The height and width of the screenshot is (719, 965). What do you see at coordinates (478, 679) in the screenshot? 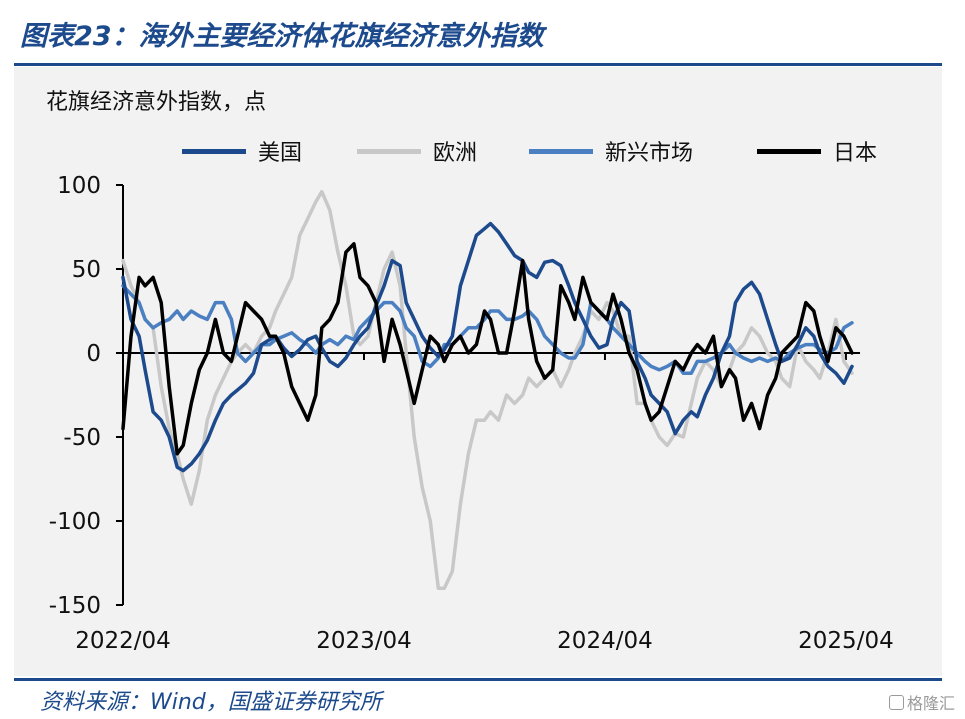
I see `footer-rule` at bounding box center [478, 679].